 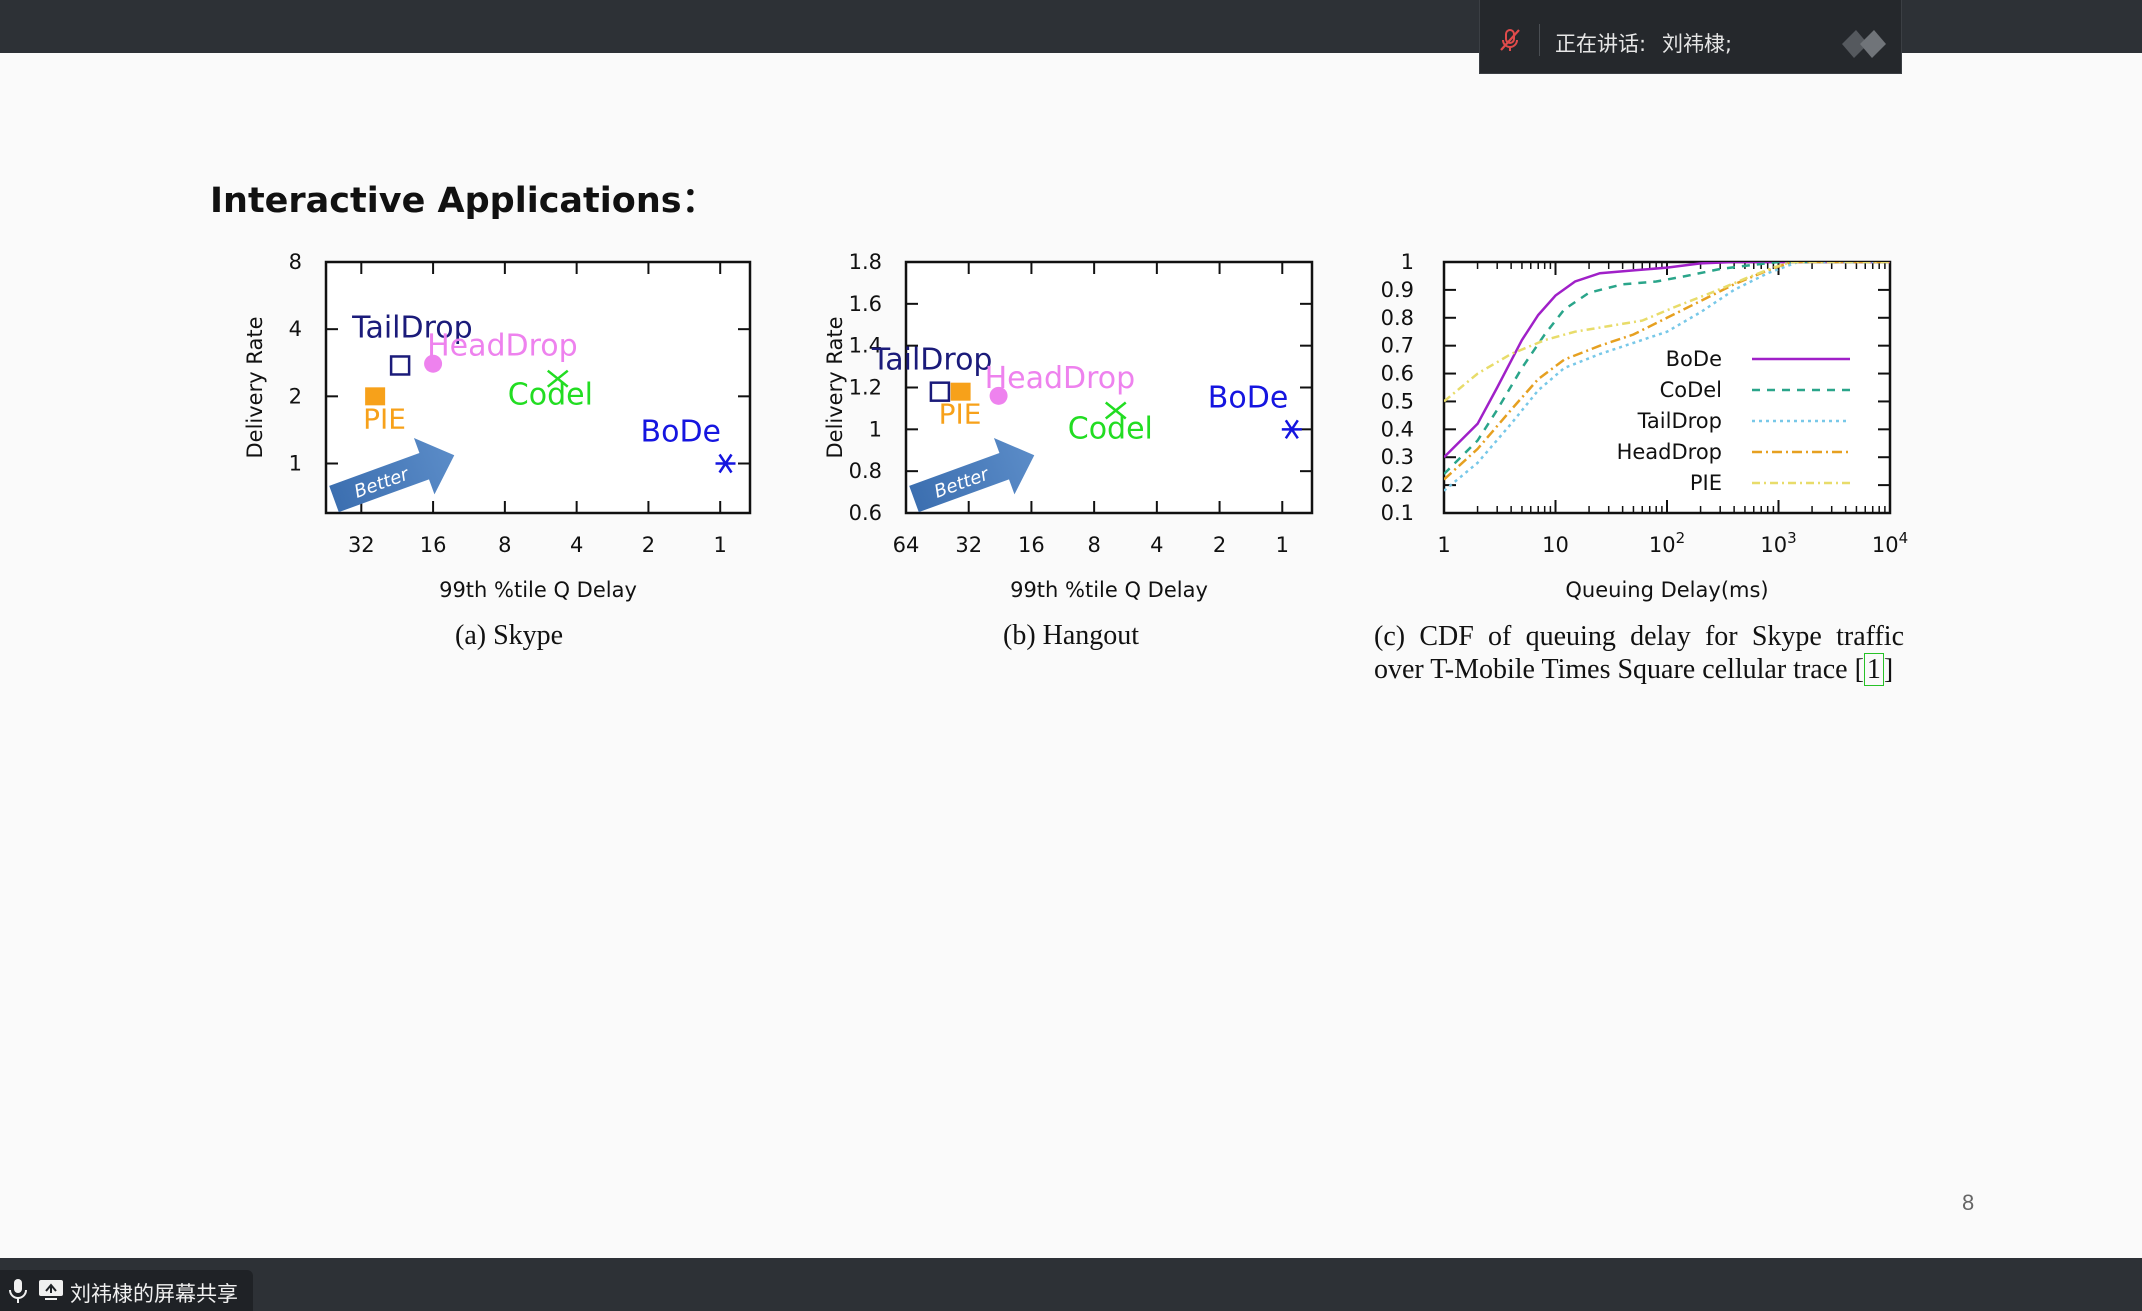 I want to click on y-tick-label: 0.2, so click(x=1397, y=485).